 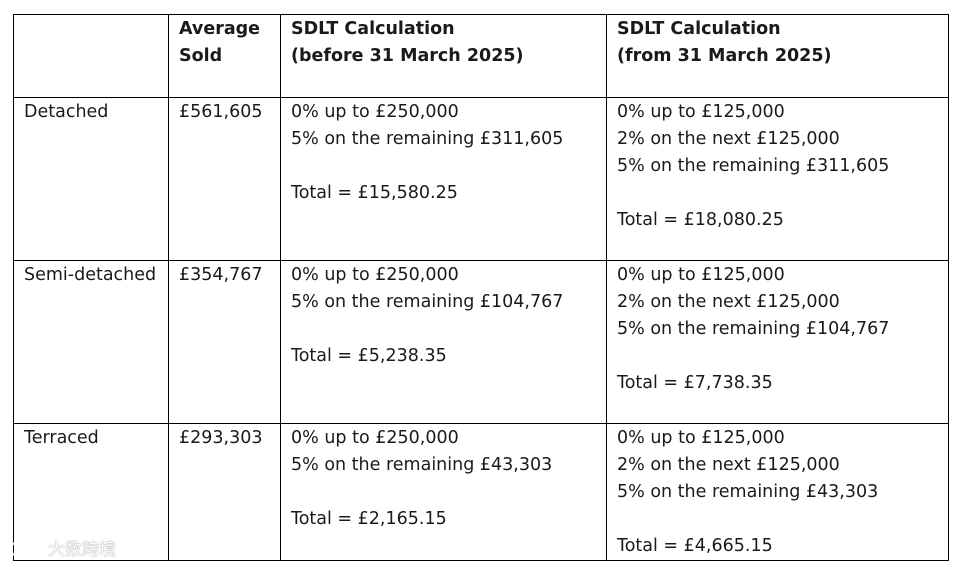 What do you see at coordinates (224, 492) in the screenshot?
I see `average-sold-cell: £293,303` at bounding box center [224, 492].